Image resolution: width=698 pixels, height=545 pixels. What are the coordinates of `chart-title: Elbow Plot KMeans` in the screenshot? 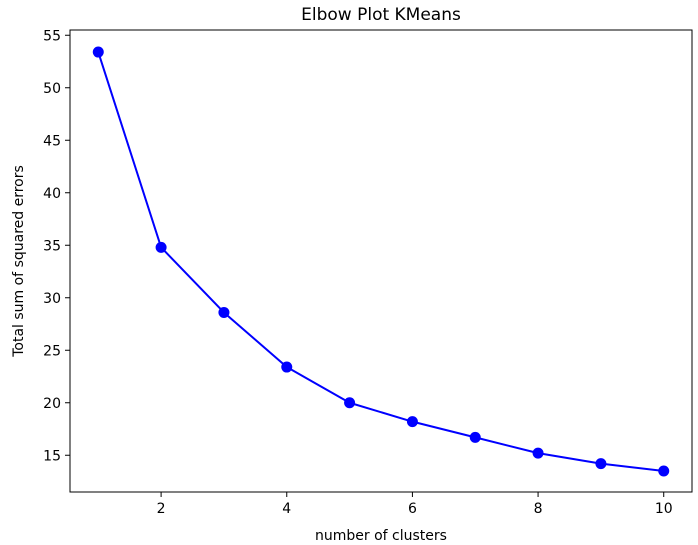 It's located at (381, 15).